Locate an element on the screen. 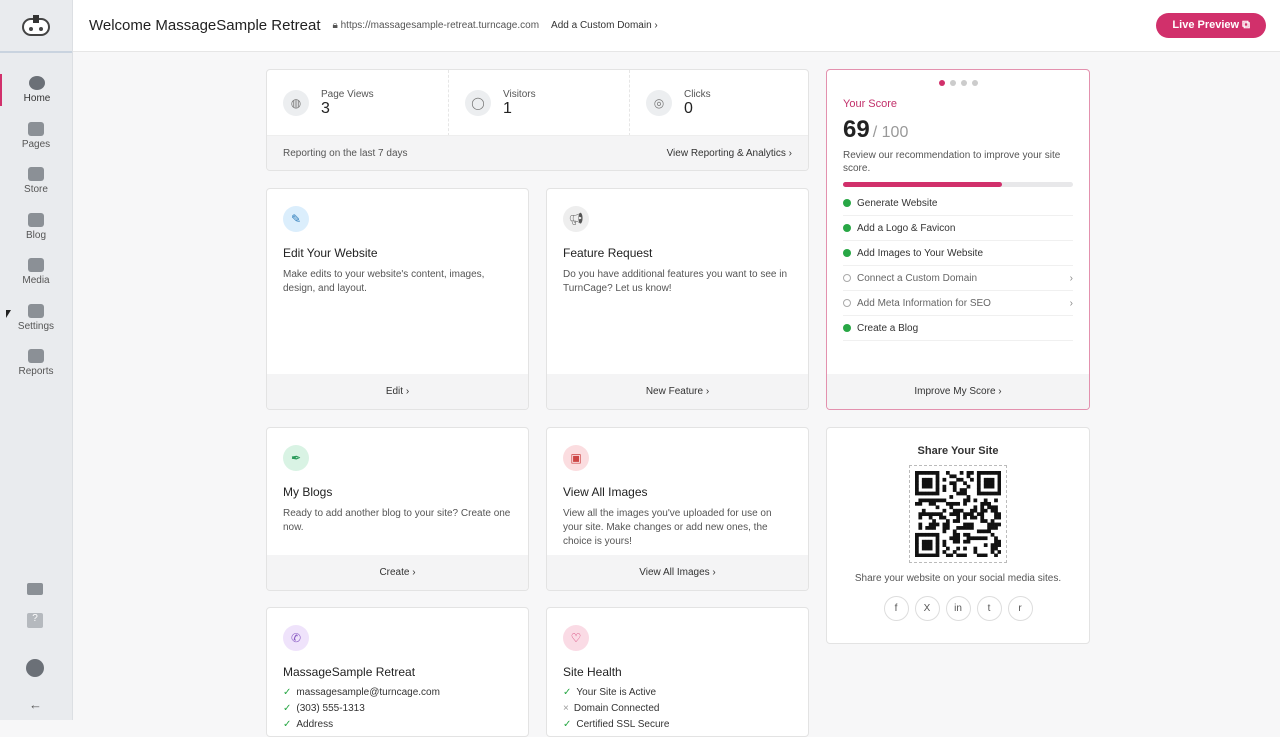  bar-chart-icon is located at coordinates (36, 356).